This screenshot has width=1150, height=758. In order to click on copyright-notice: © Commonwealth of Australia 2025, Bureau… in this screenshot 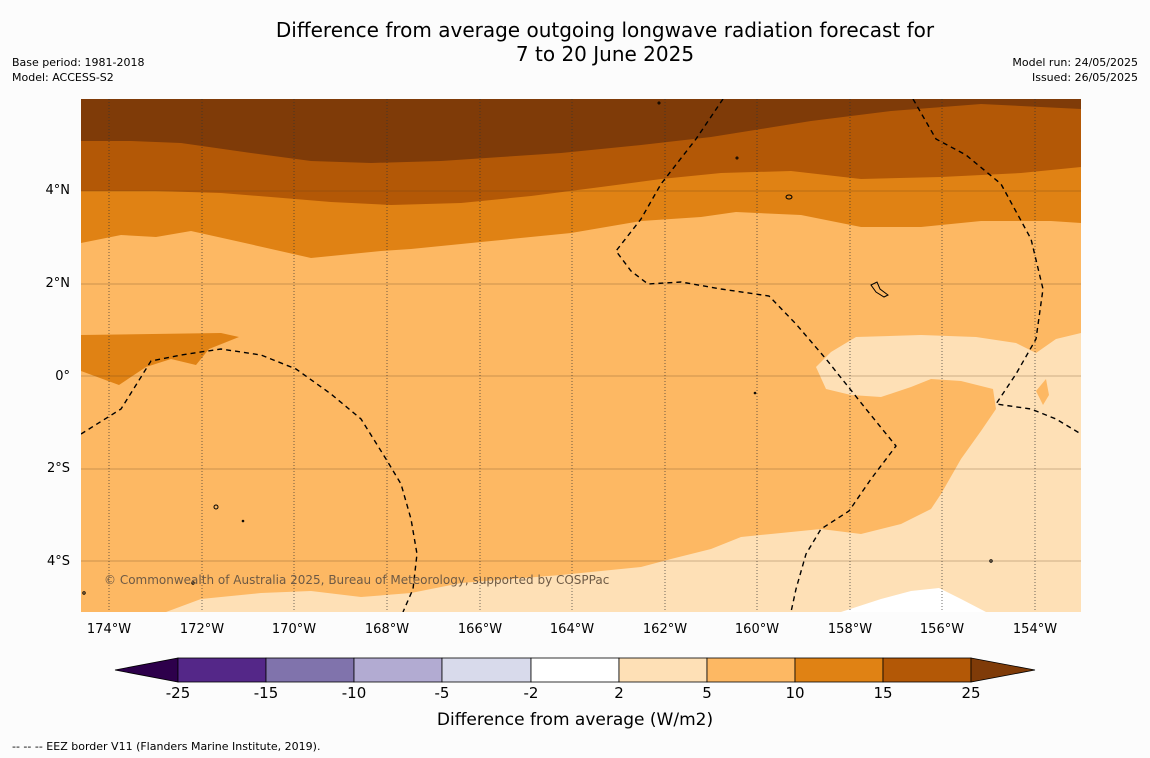, I will do `click(357, 580)`.